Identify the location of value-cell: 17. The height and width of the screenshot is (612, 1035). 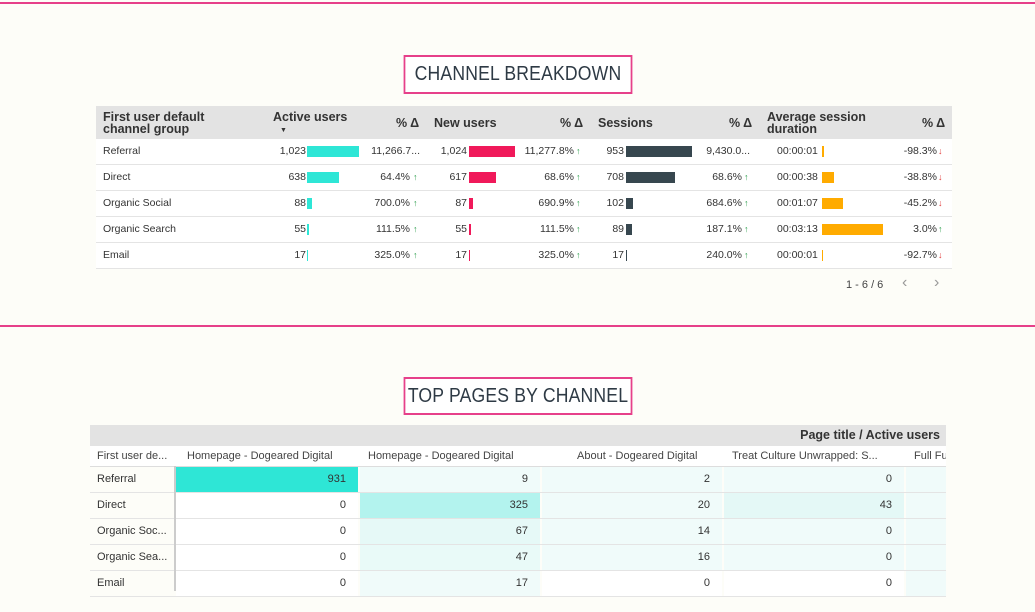
(450, 583).